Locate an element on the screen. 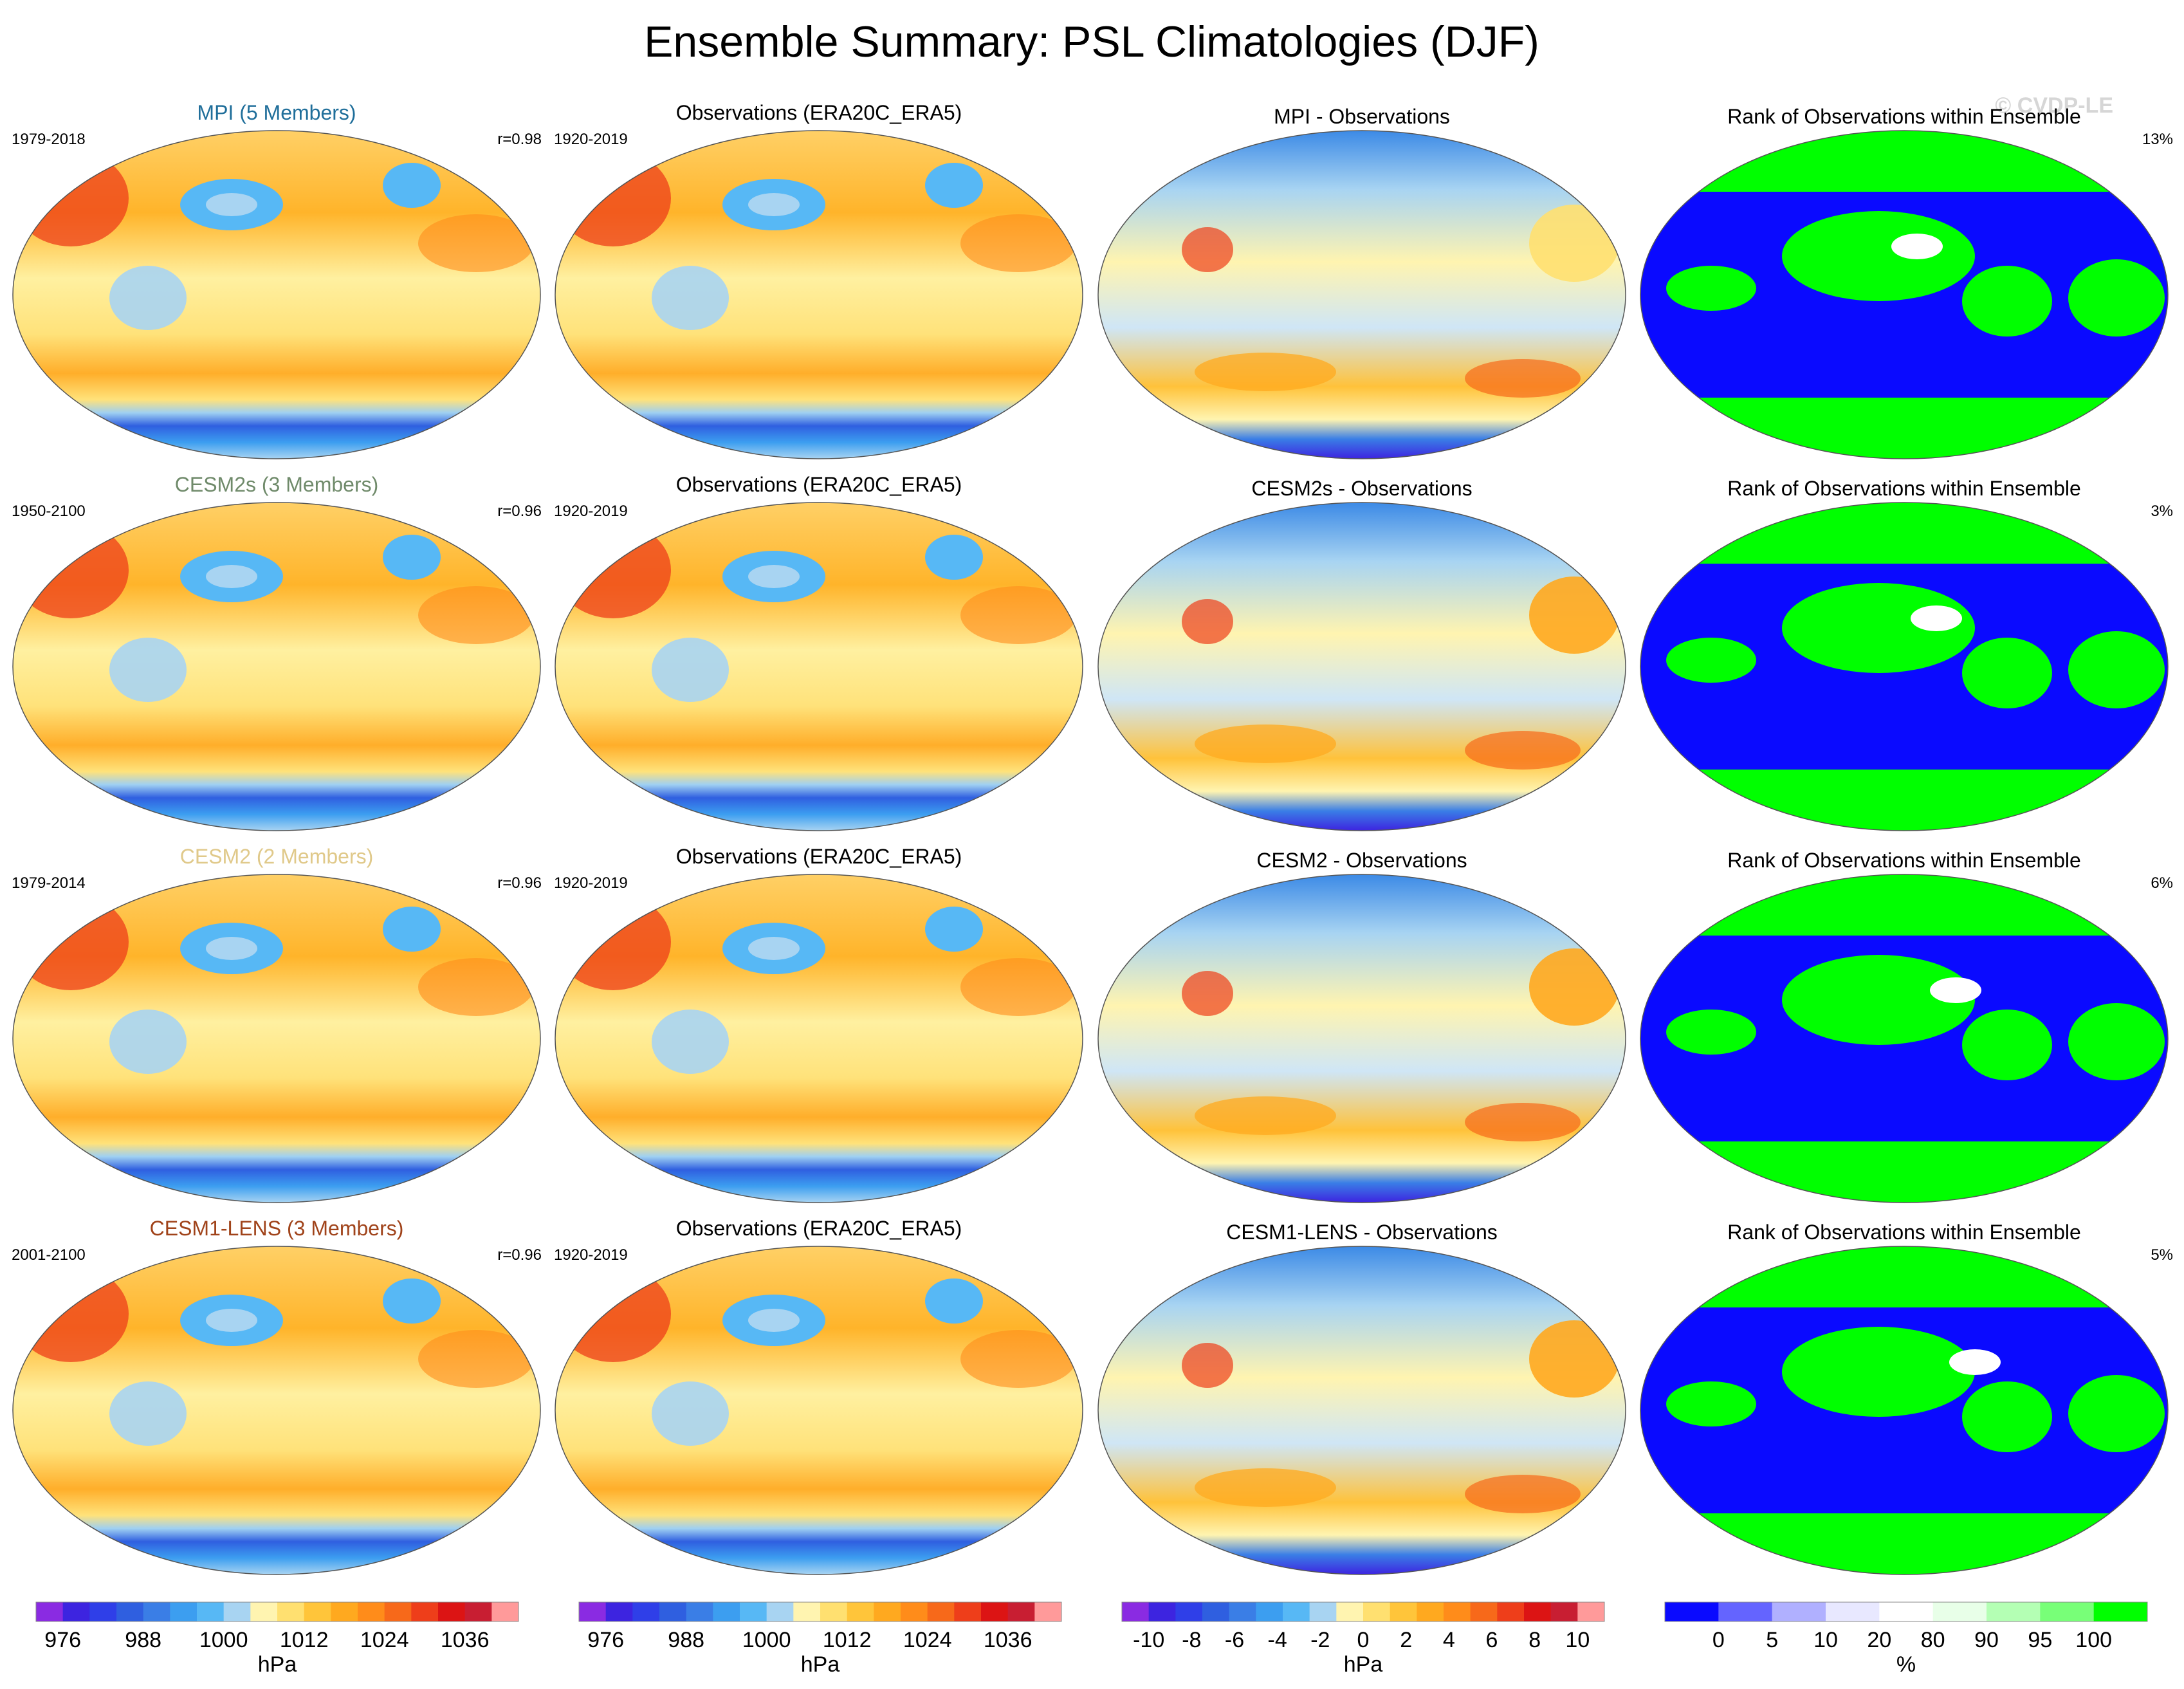 Image resolution: width=2184 pixels, height=1689 pixels. difference-title: CESM2 - Observations is located at coordinates (1362, 861).